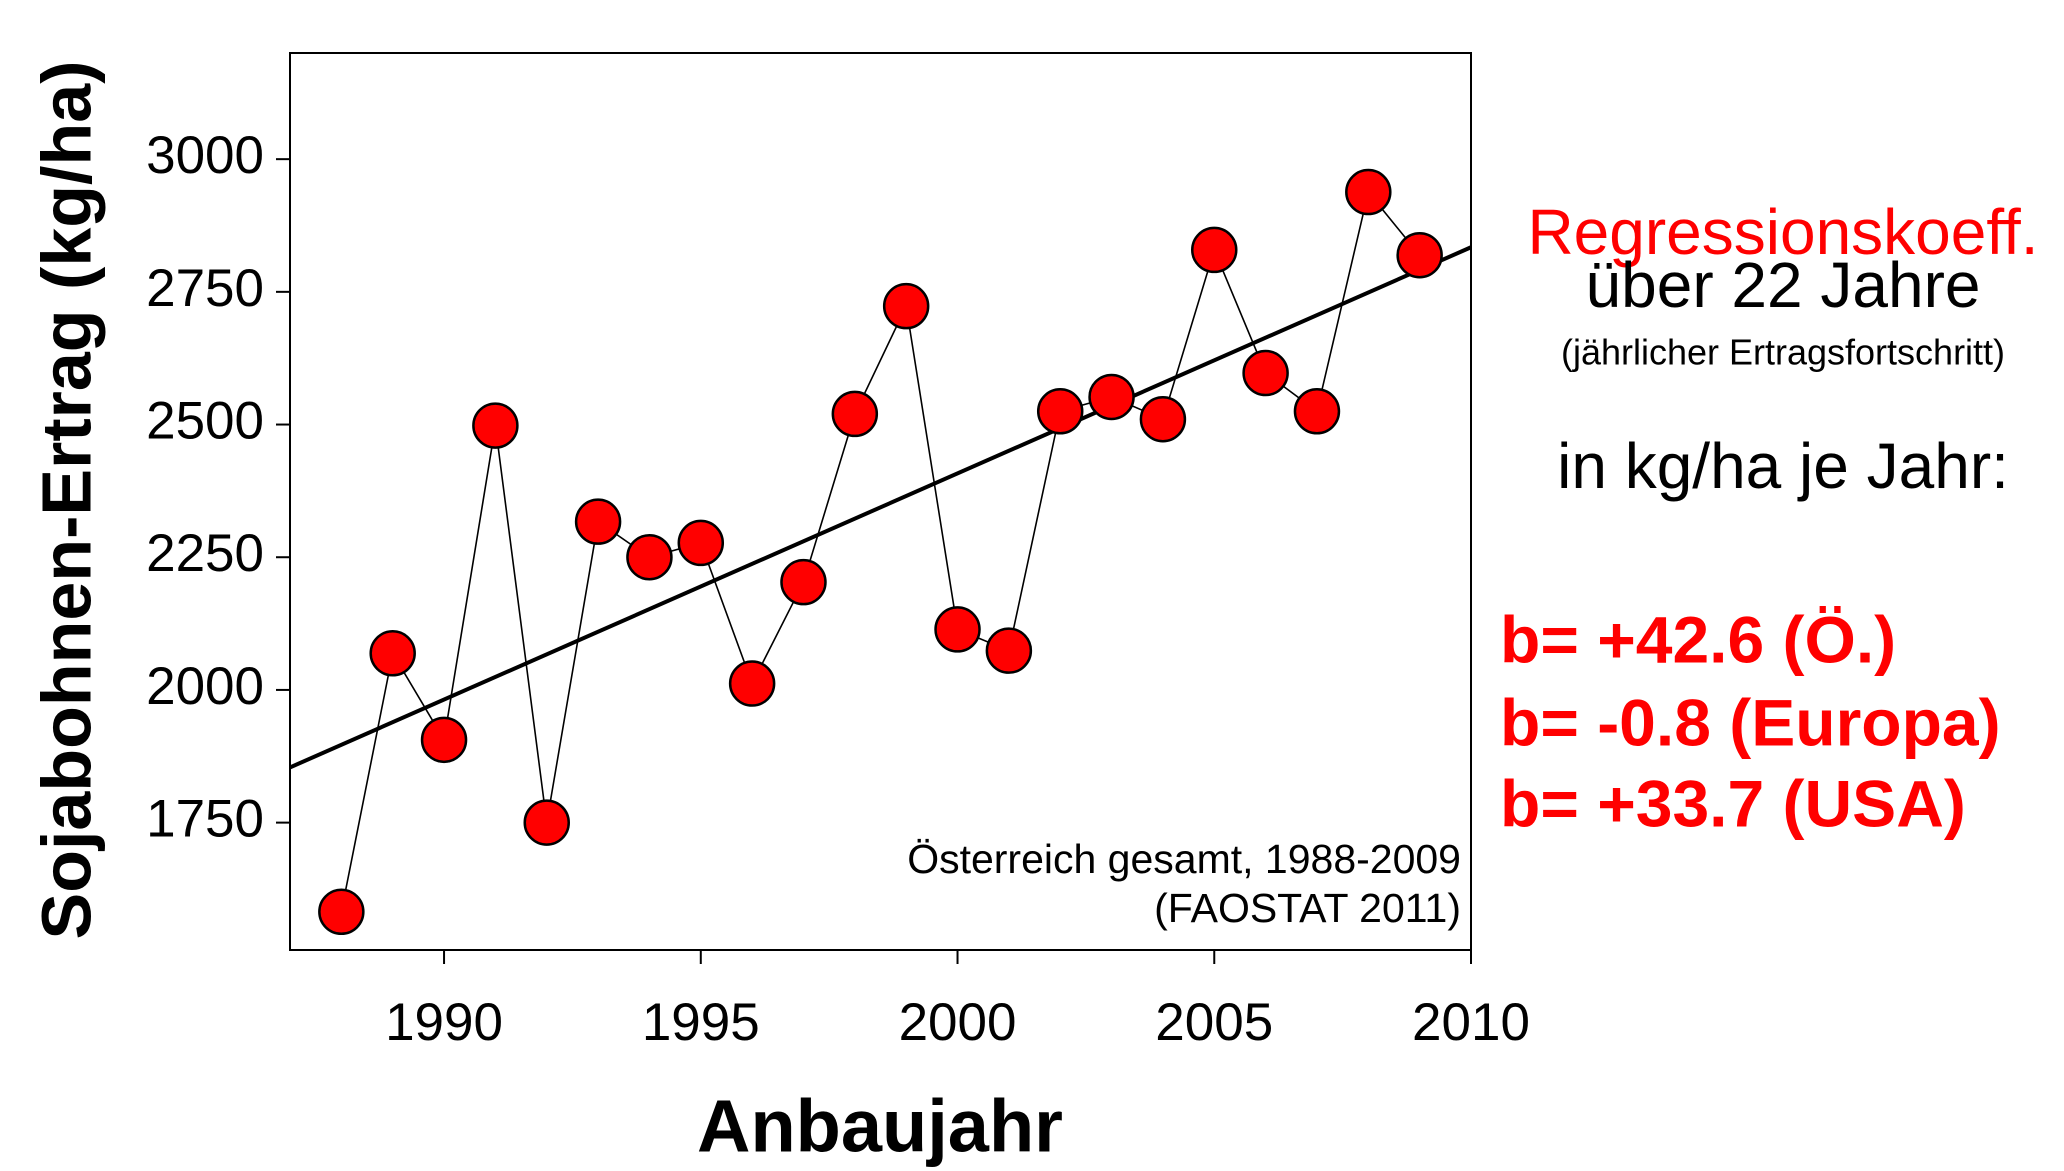 The width and height of the screenshot is (2064, 1171). What do you see at coordinates (1782, 232) in the screenshot?
I see `annotation: Regressionskoeff.` at bounding box center [1782, 232].